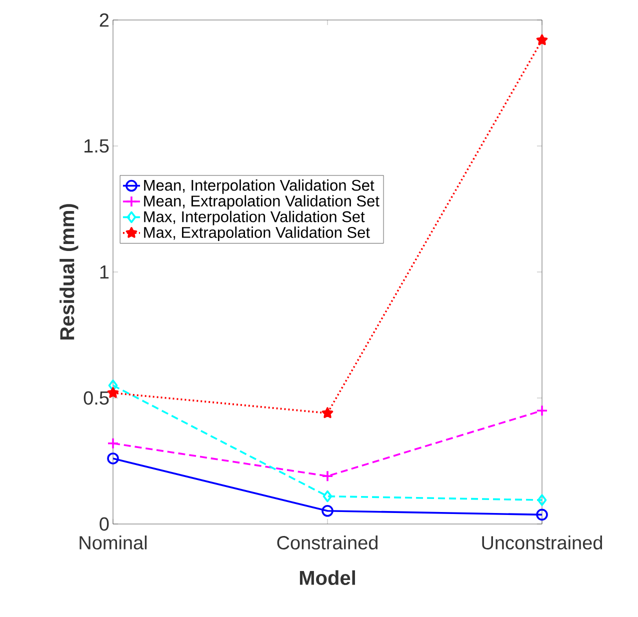  I want to click on legend-label: Max, Extrapolation Validation Set, so click(257, 234).